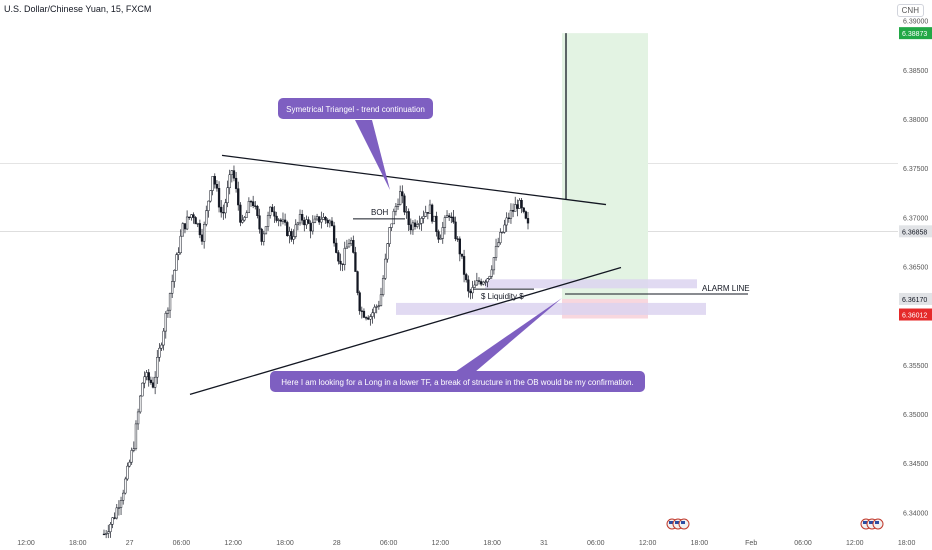  I want to click on y-tick-label: 6.34000, so click(915, 513).